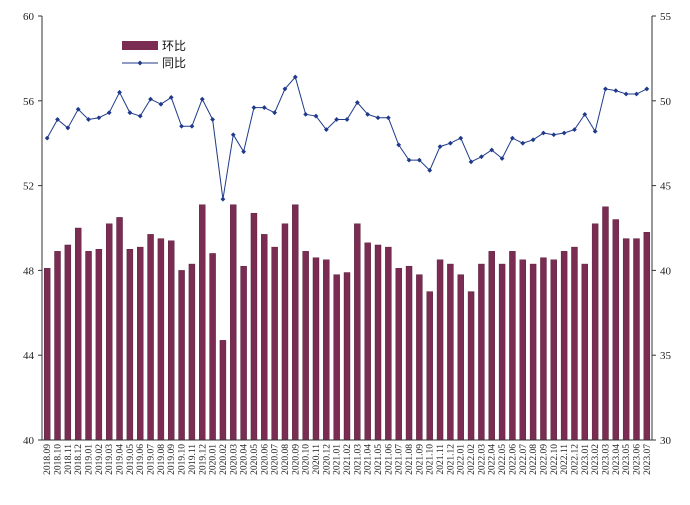 The width and height of the screenshot is (690, 505). Describe the element at coordinates (379, 459) in the screenshot. I see `x-tick-label: 2021.05` at that location.